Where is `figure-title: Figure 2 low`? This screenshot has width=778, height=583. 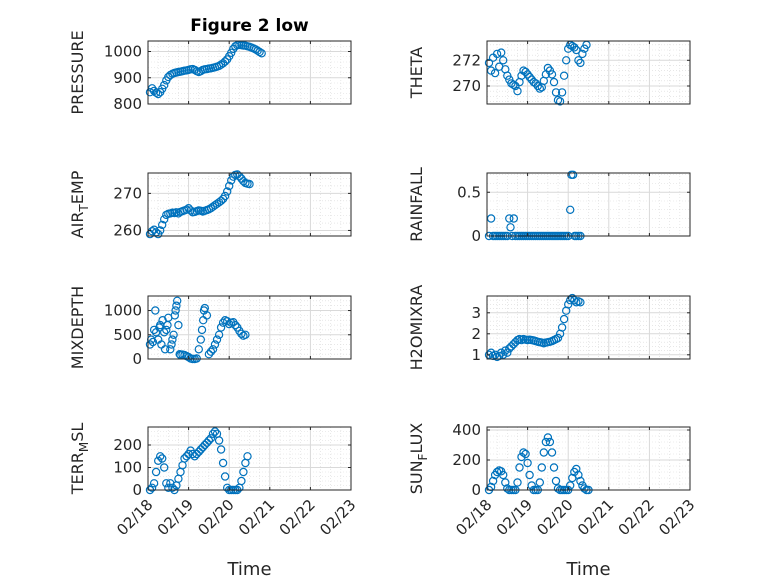 figure-title: Figure 2 low is located at coordinates (249, 26).